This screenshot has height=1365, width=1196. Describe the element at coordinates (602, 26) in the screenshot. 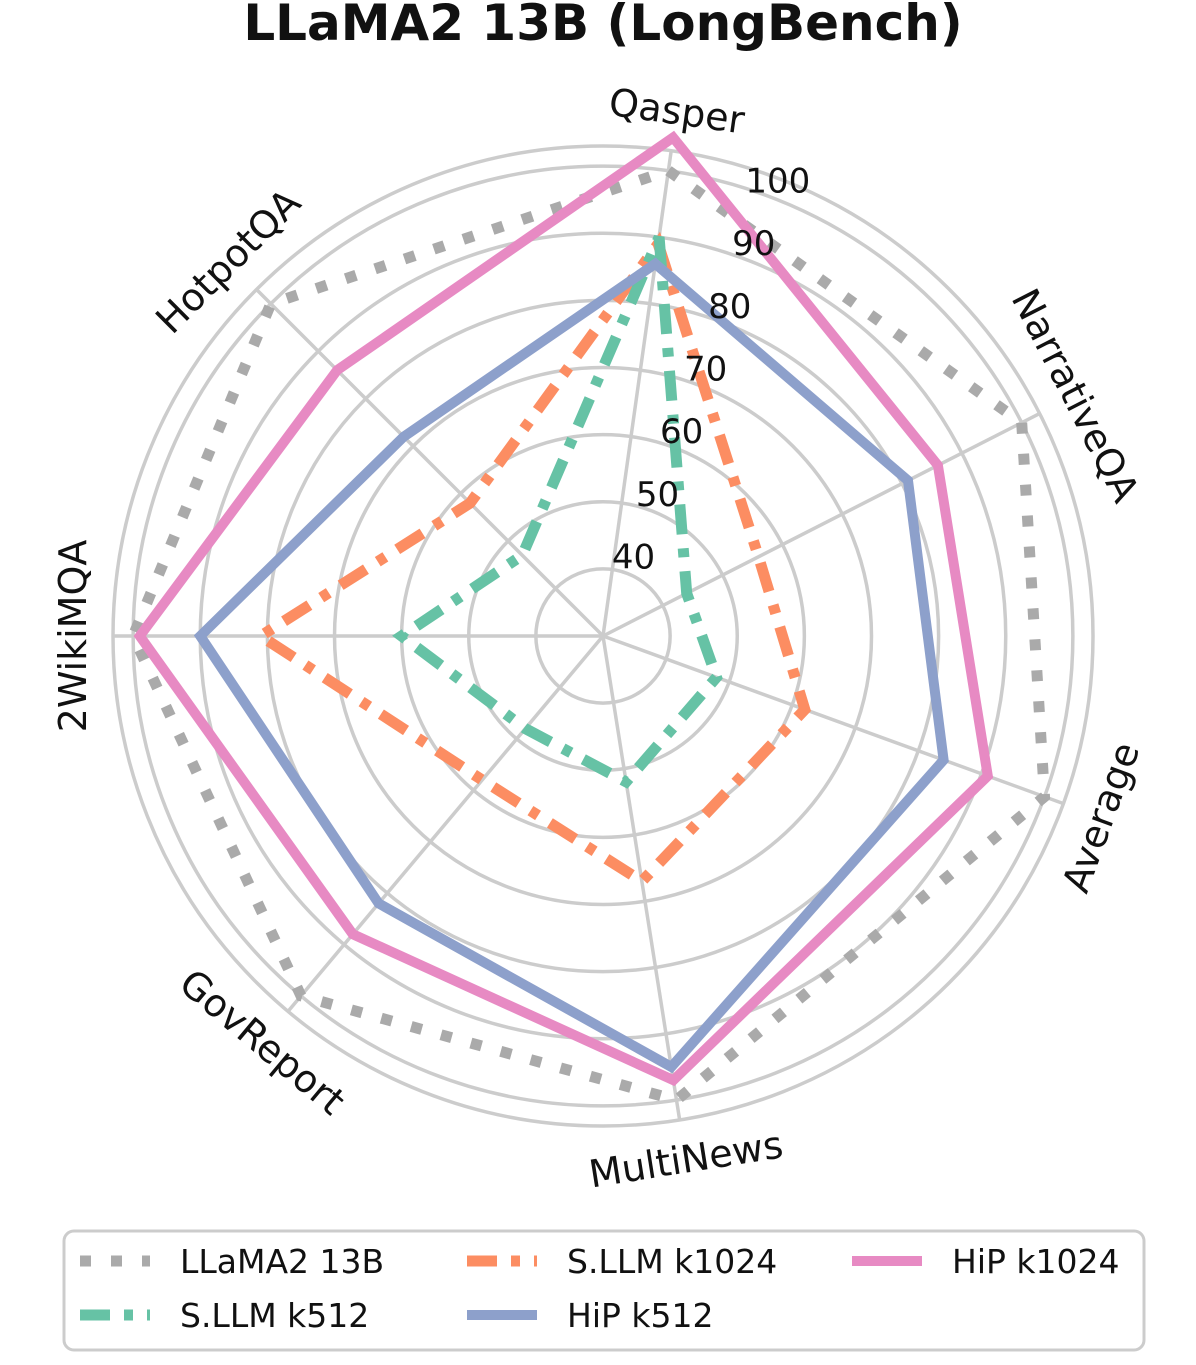

I see `chart-title: LLaMA2 13B (LongBench)` at that location.